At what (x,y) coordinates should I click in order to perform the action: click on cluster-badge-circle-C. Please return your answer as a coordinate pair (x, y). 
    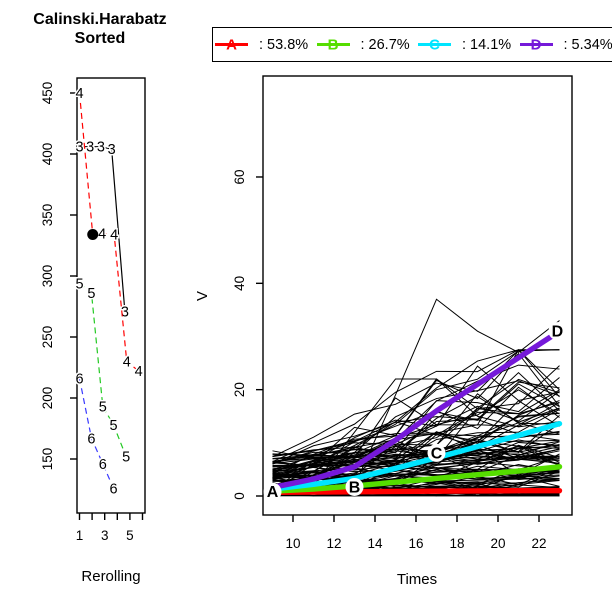
    Looking at the image, I should click on (436, 452).